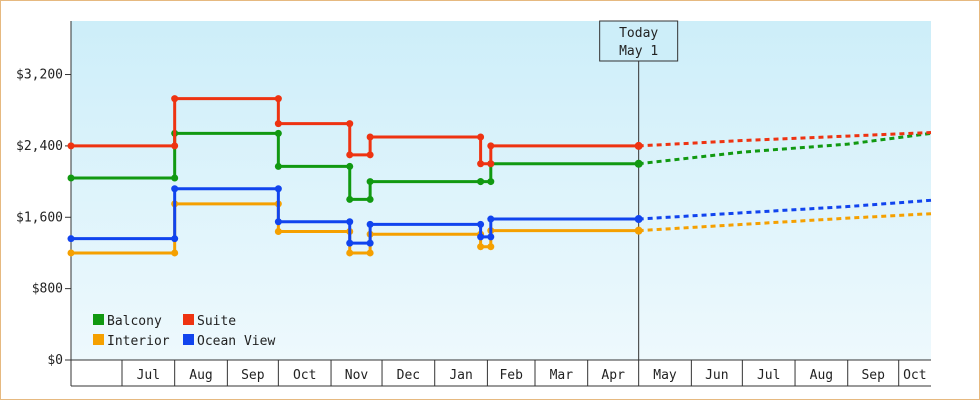 The width and height of the screenshot is (980, 400). Describe the element at coordinates (138, 341) in the screenshot. I see `legend-label: Interior` at that location.